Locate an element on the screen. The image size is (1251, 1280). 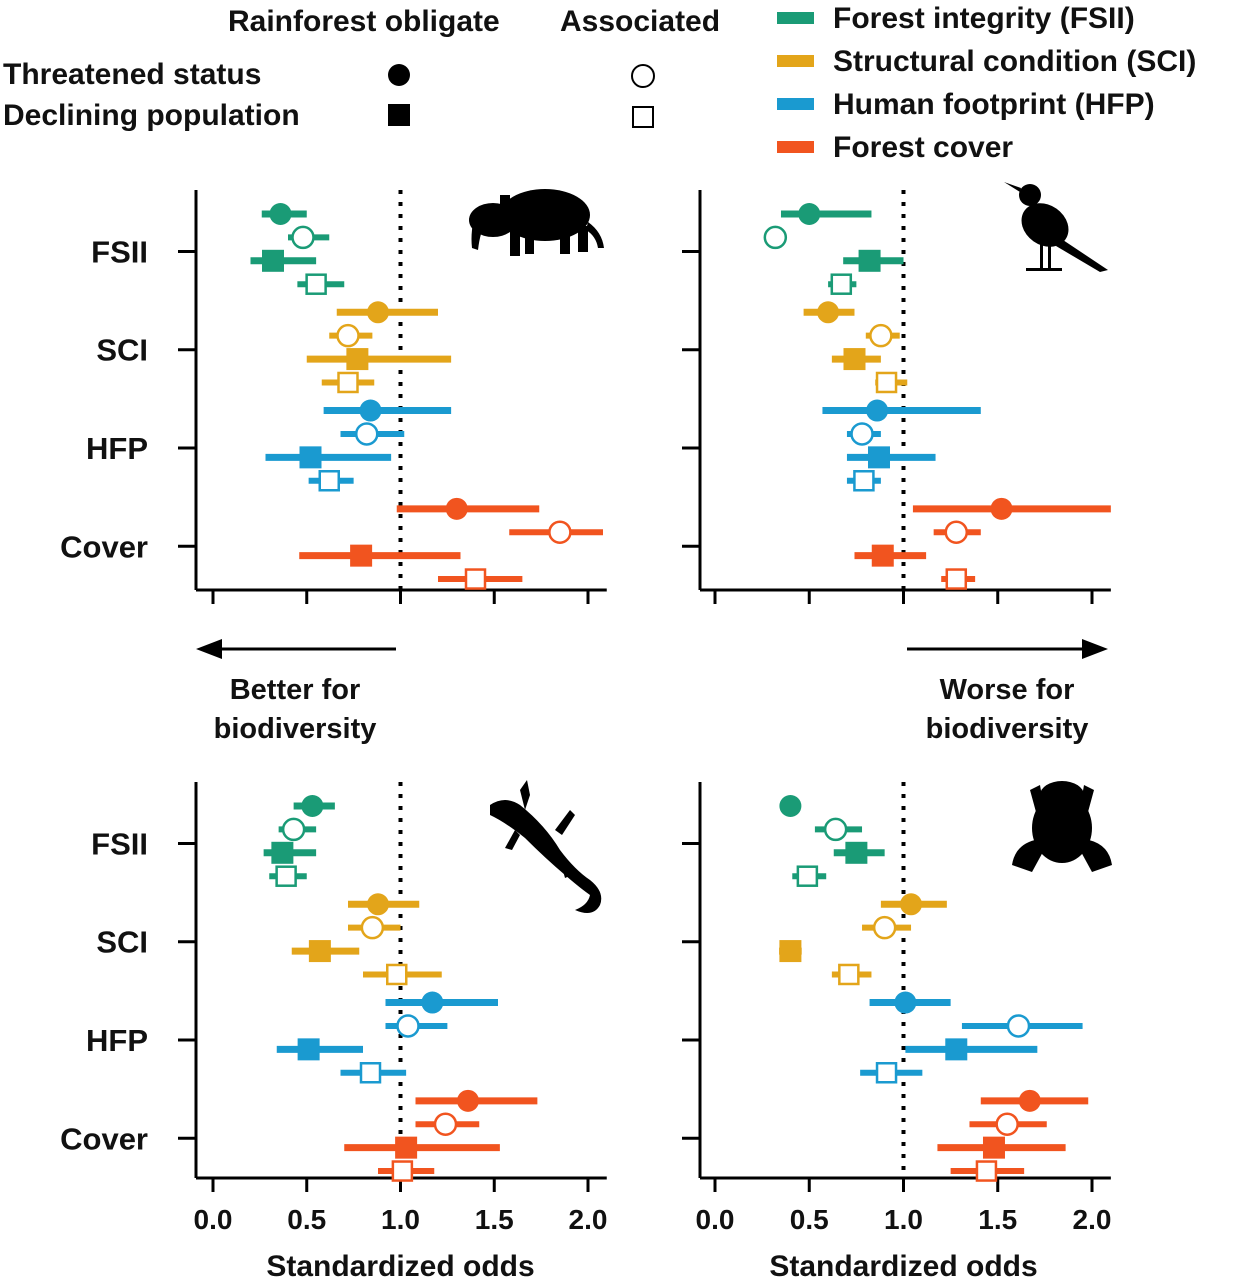
legend-label-hfp: Human footprint (HFP) is located at coordinates (994, 104).